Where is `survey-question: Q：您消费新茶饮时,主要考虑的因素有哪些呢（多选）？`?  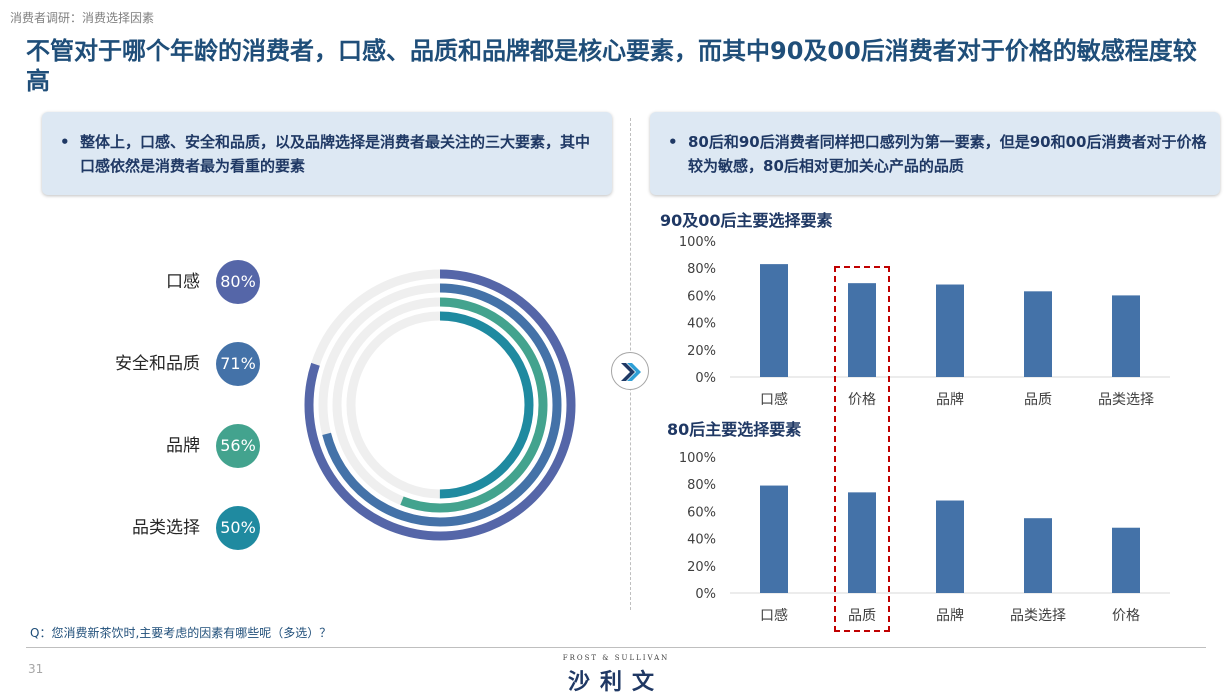
survey-question: Q：您消费新茶饮时,主要考虑的因素有哪些呢（多选）？ is located at coordinates (181, 633).